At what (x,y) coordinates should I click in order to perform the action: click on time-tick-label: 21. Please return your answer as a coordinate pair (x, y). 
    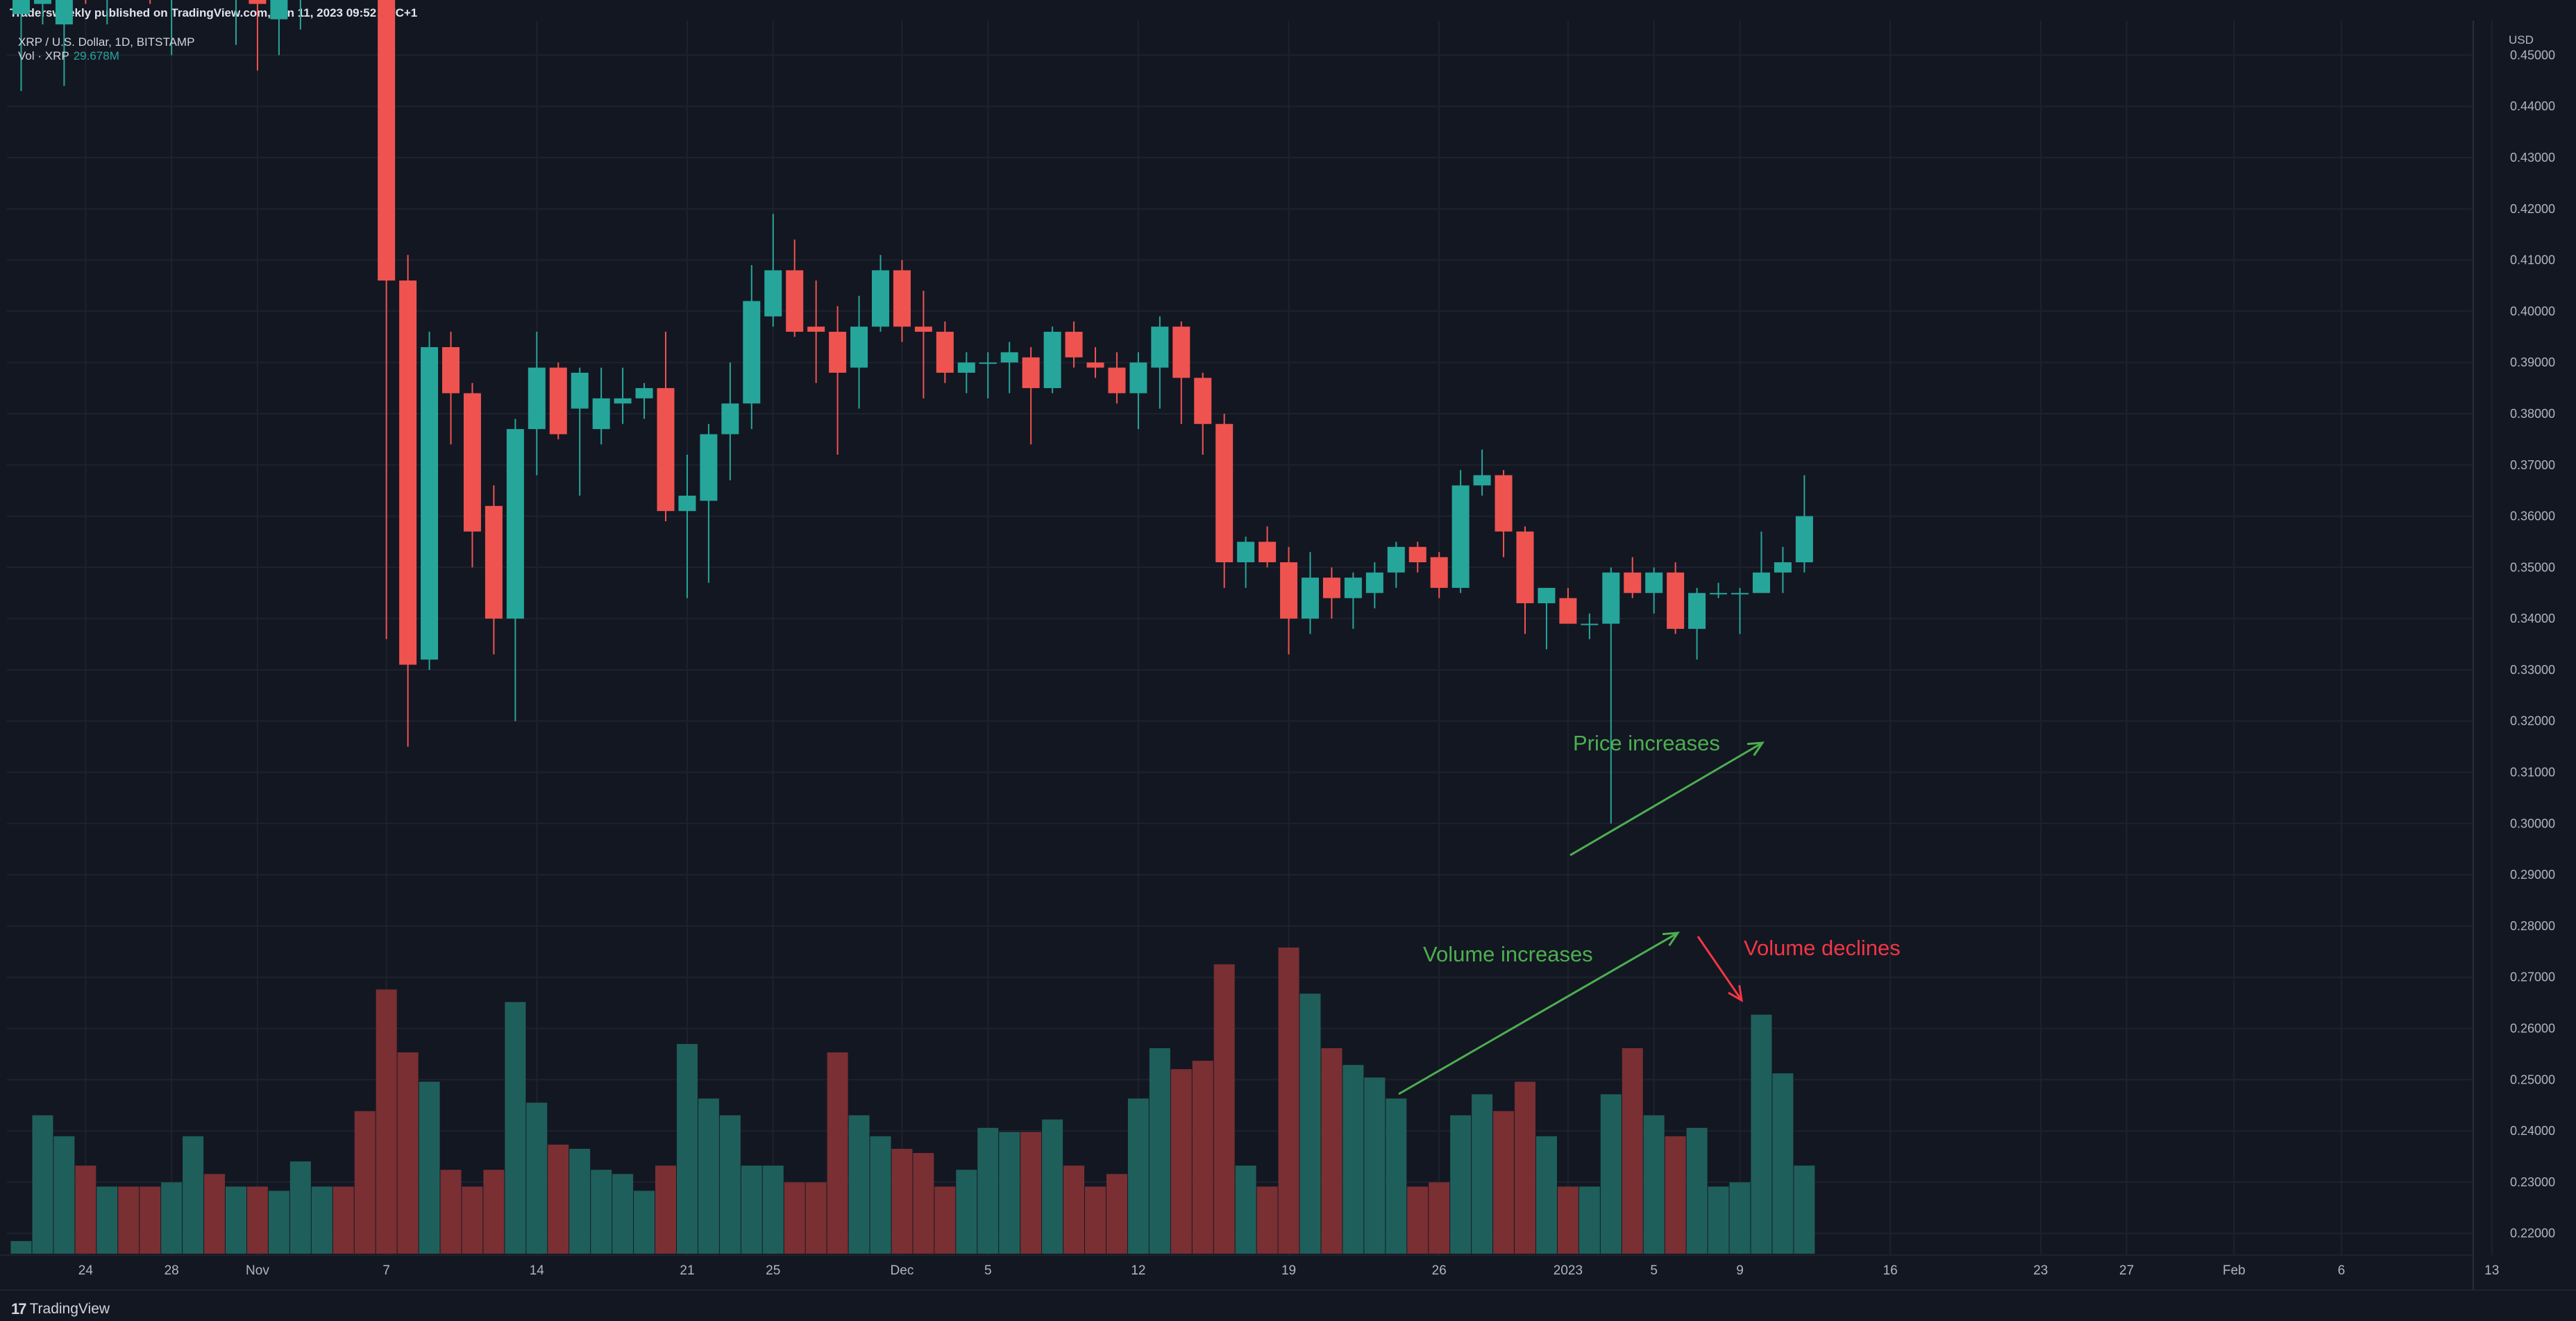
    Looking at the image, I should click on (687, 1270).